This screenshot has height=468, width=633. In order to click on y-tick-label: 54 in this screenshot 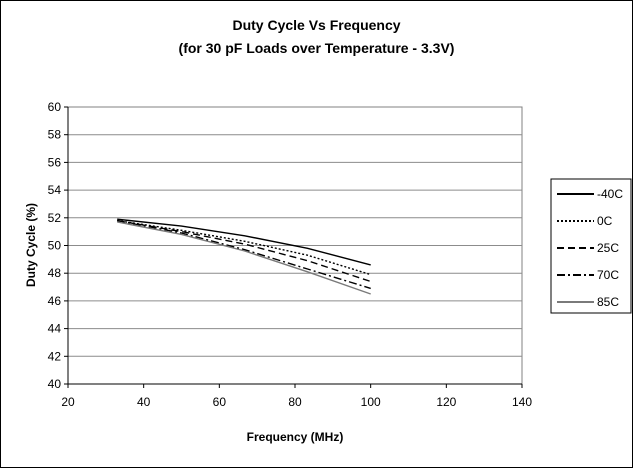, I will do `click(55, 190)`.